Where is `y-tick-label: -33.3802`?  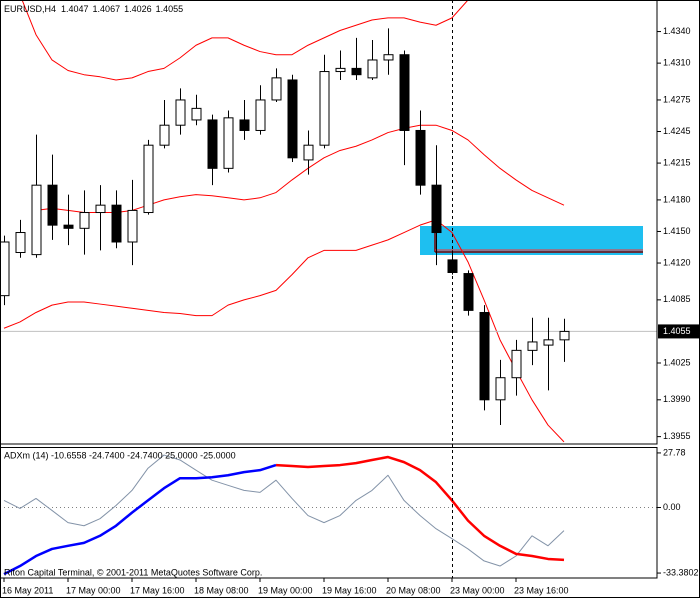 y-tick-label: -33.3802 is located at coordinates (681, 572).